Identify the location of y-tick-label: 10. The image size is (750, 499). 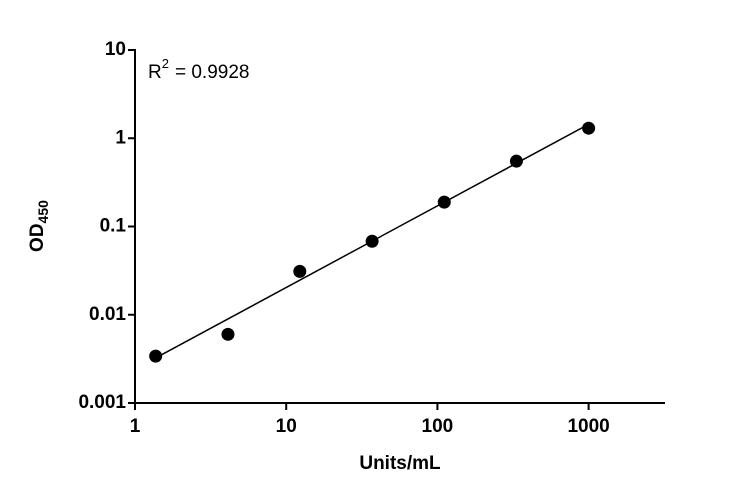
(115, 49).